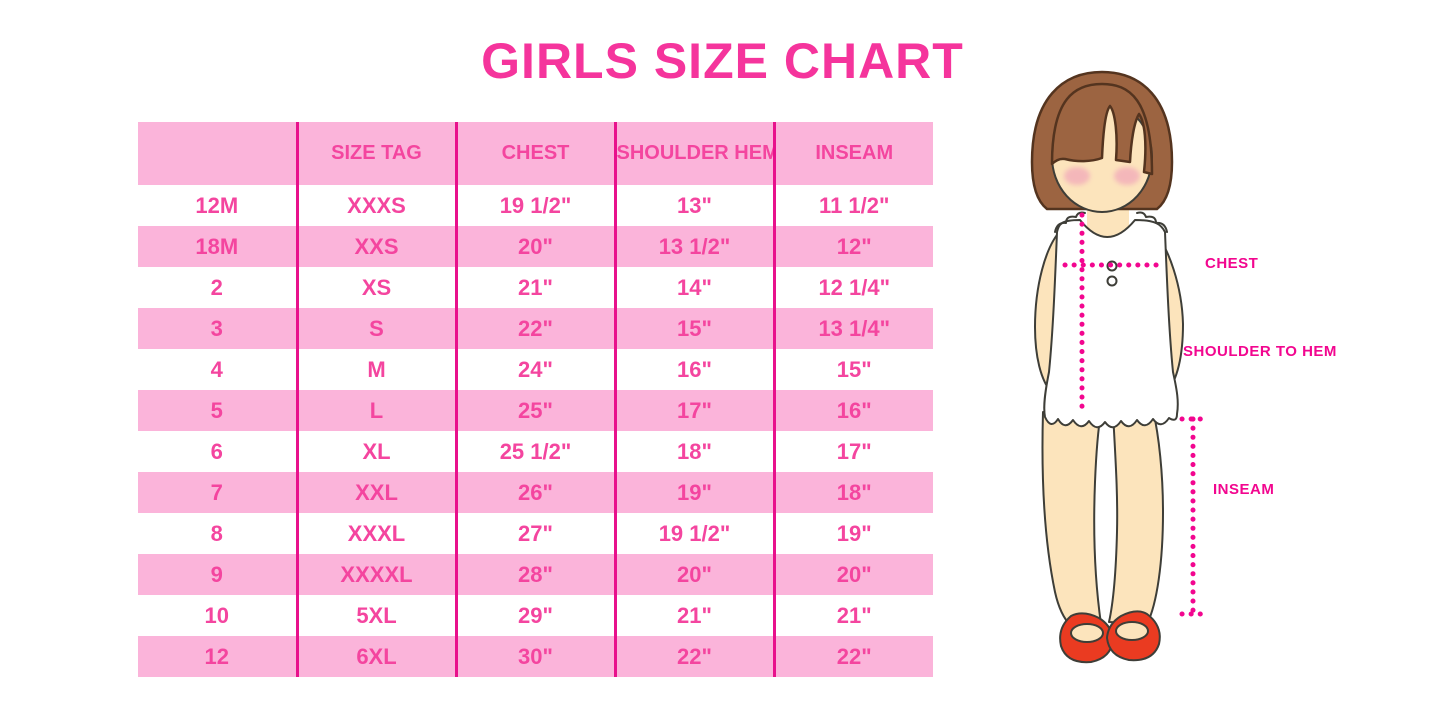 The width and height of the screenshot is (1445, 723). I want to click on column-header, so click(218, 153).